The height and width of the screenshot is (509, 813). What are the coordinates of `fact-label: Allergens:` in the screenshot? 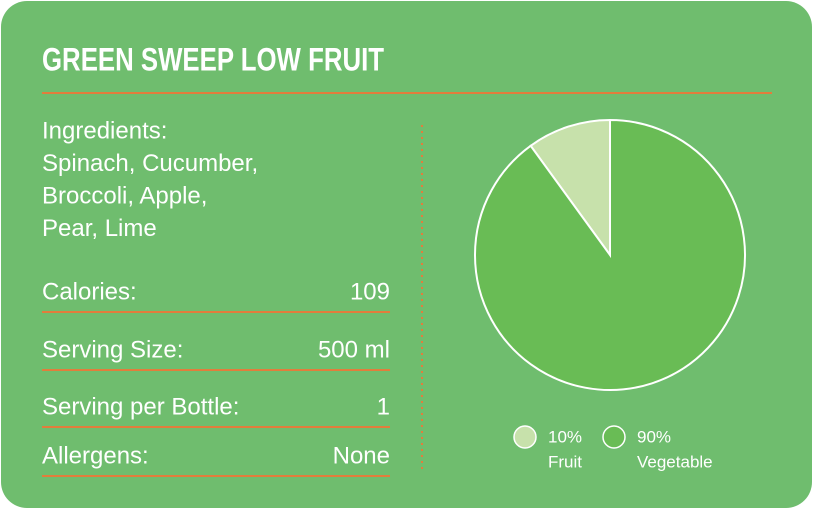 It's located at (95, 455).